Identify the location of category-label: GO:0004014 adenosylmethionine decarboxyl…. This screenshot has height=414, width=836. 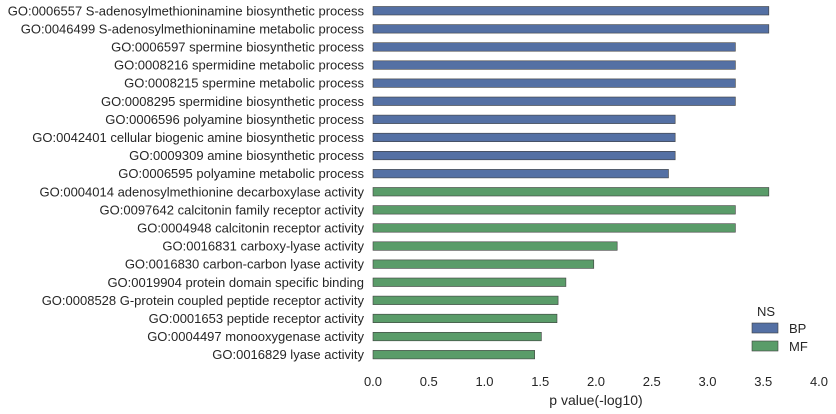
(202, 191).